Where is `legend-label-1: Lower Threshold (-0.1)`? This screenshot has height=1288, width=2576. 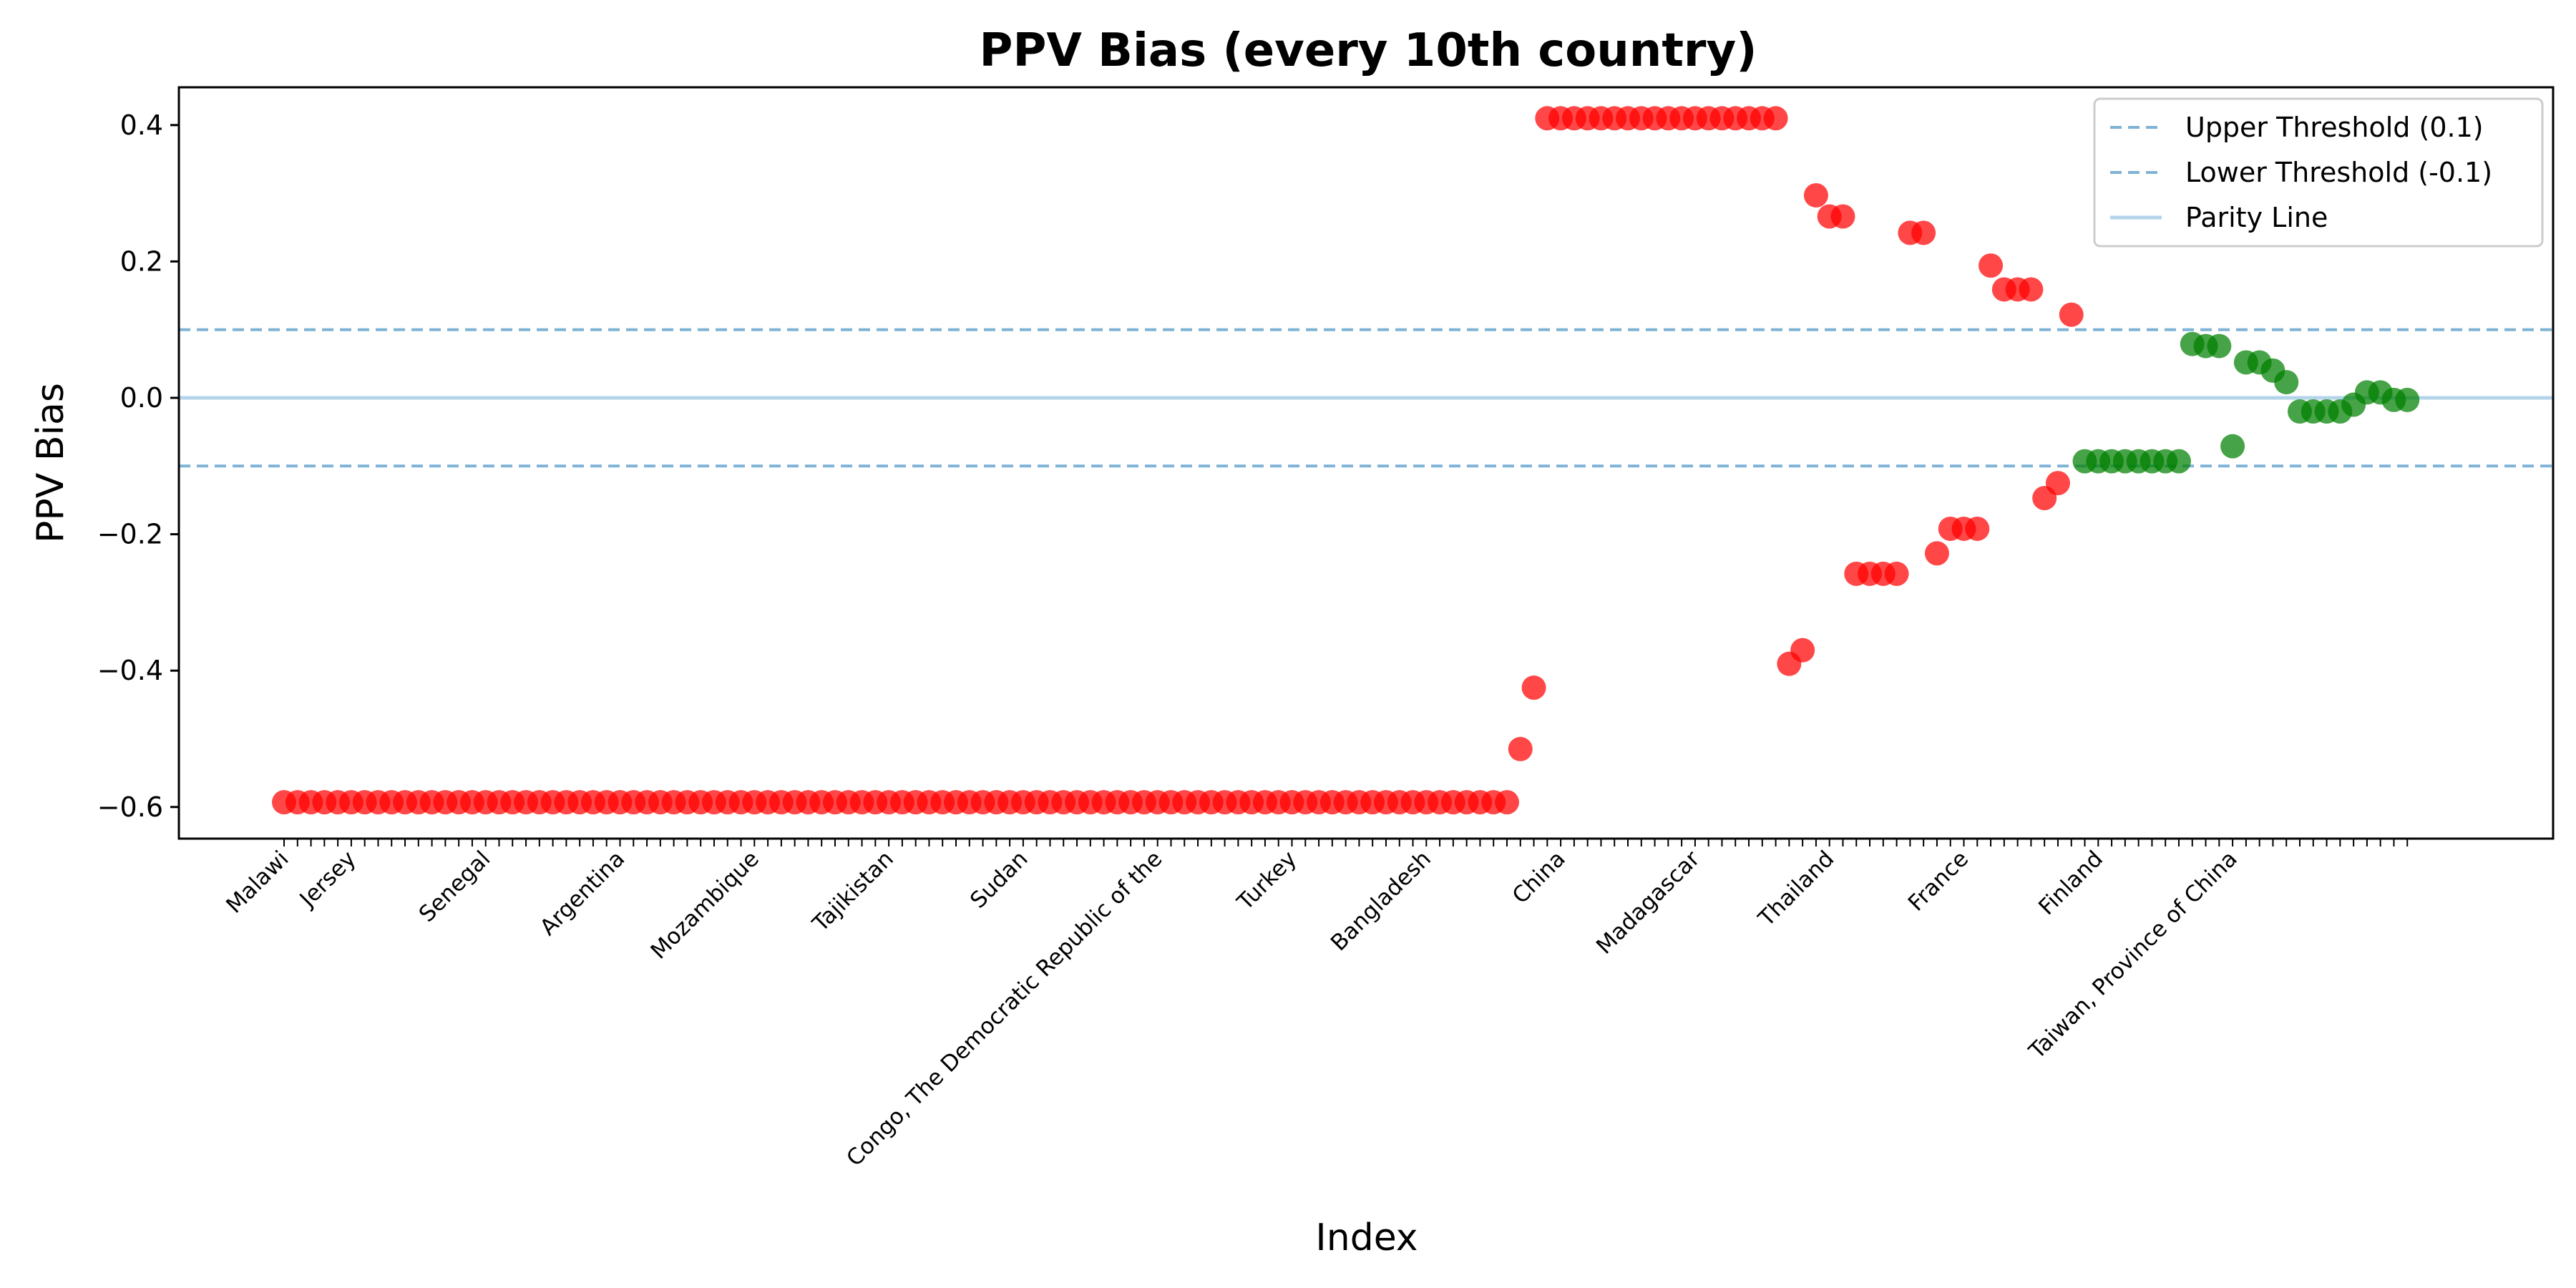
legend-label-1: Lower Threshold (-0.1) is located at coordinates (2338, 172).